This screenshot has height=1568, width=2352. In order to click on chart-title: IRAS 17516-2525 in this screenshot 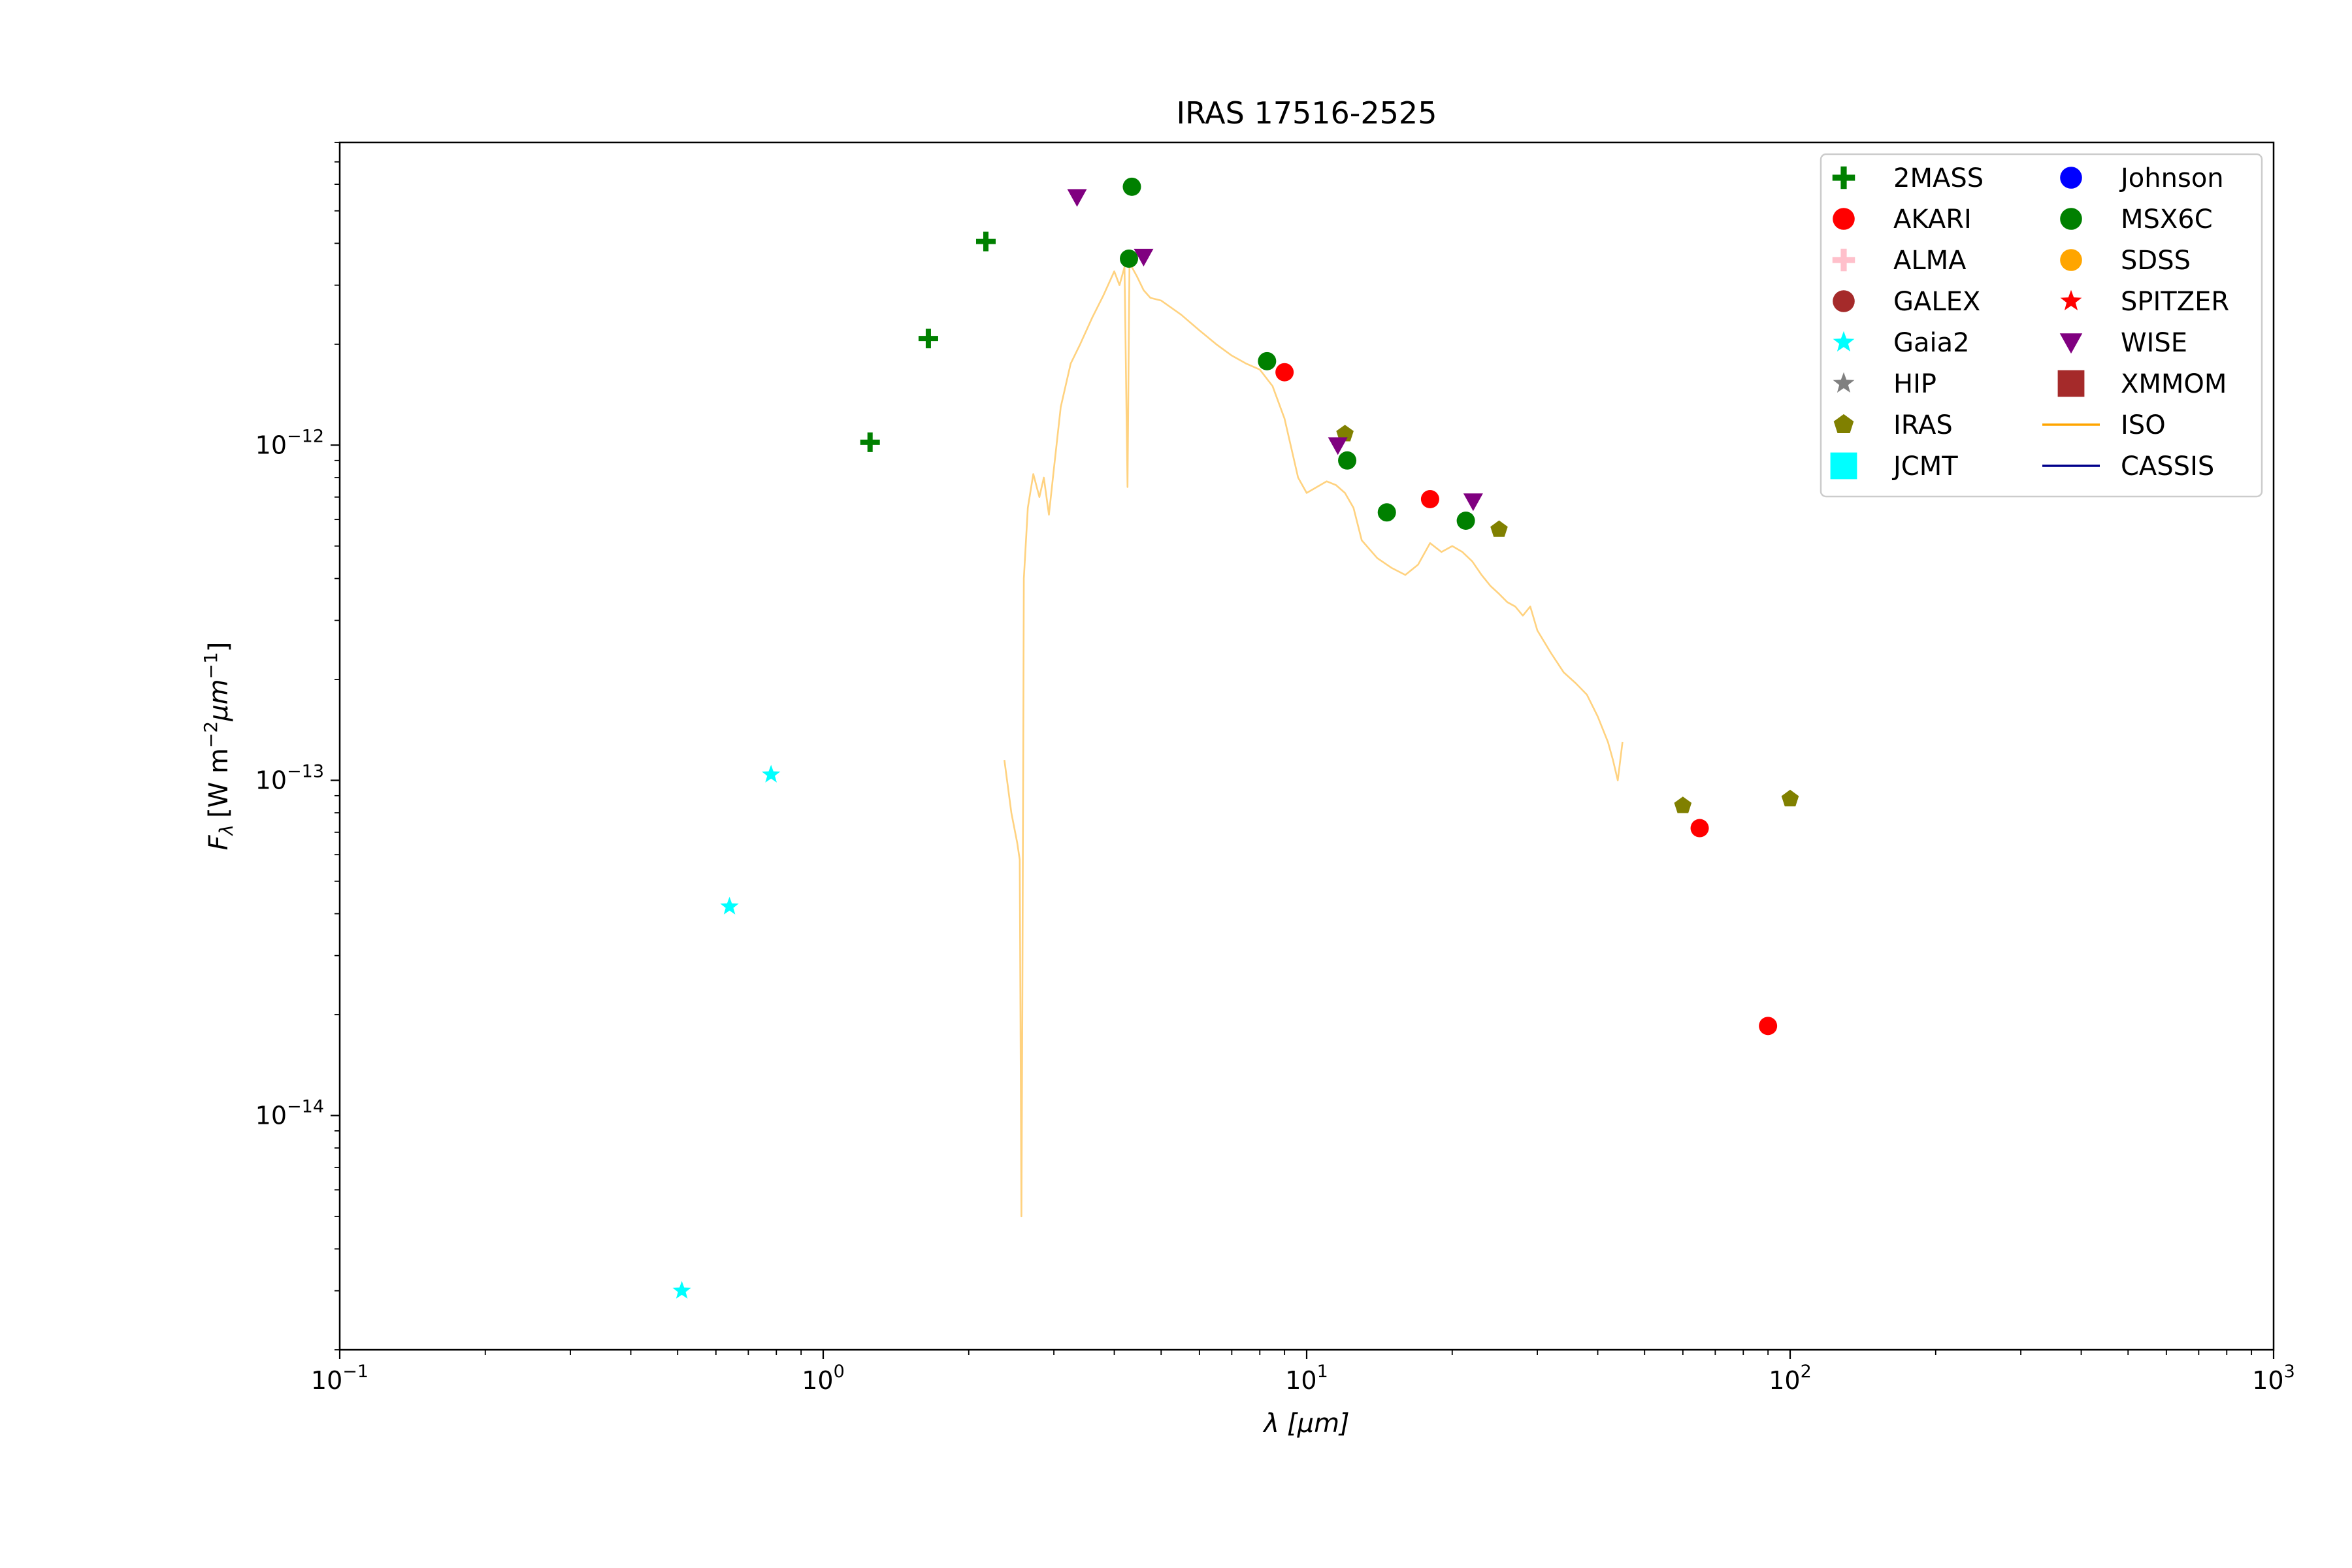, I will do `click(1307, 113)`.